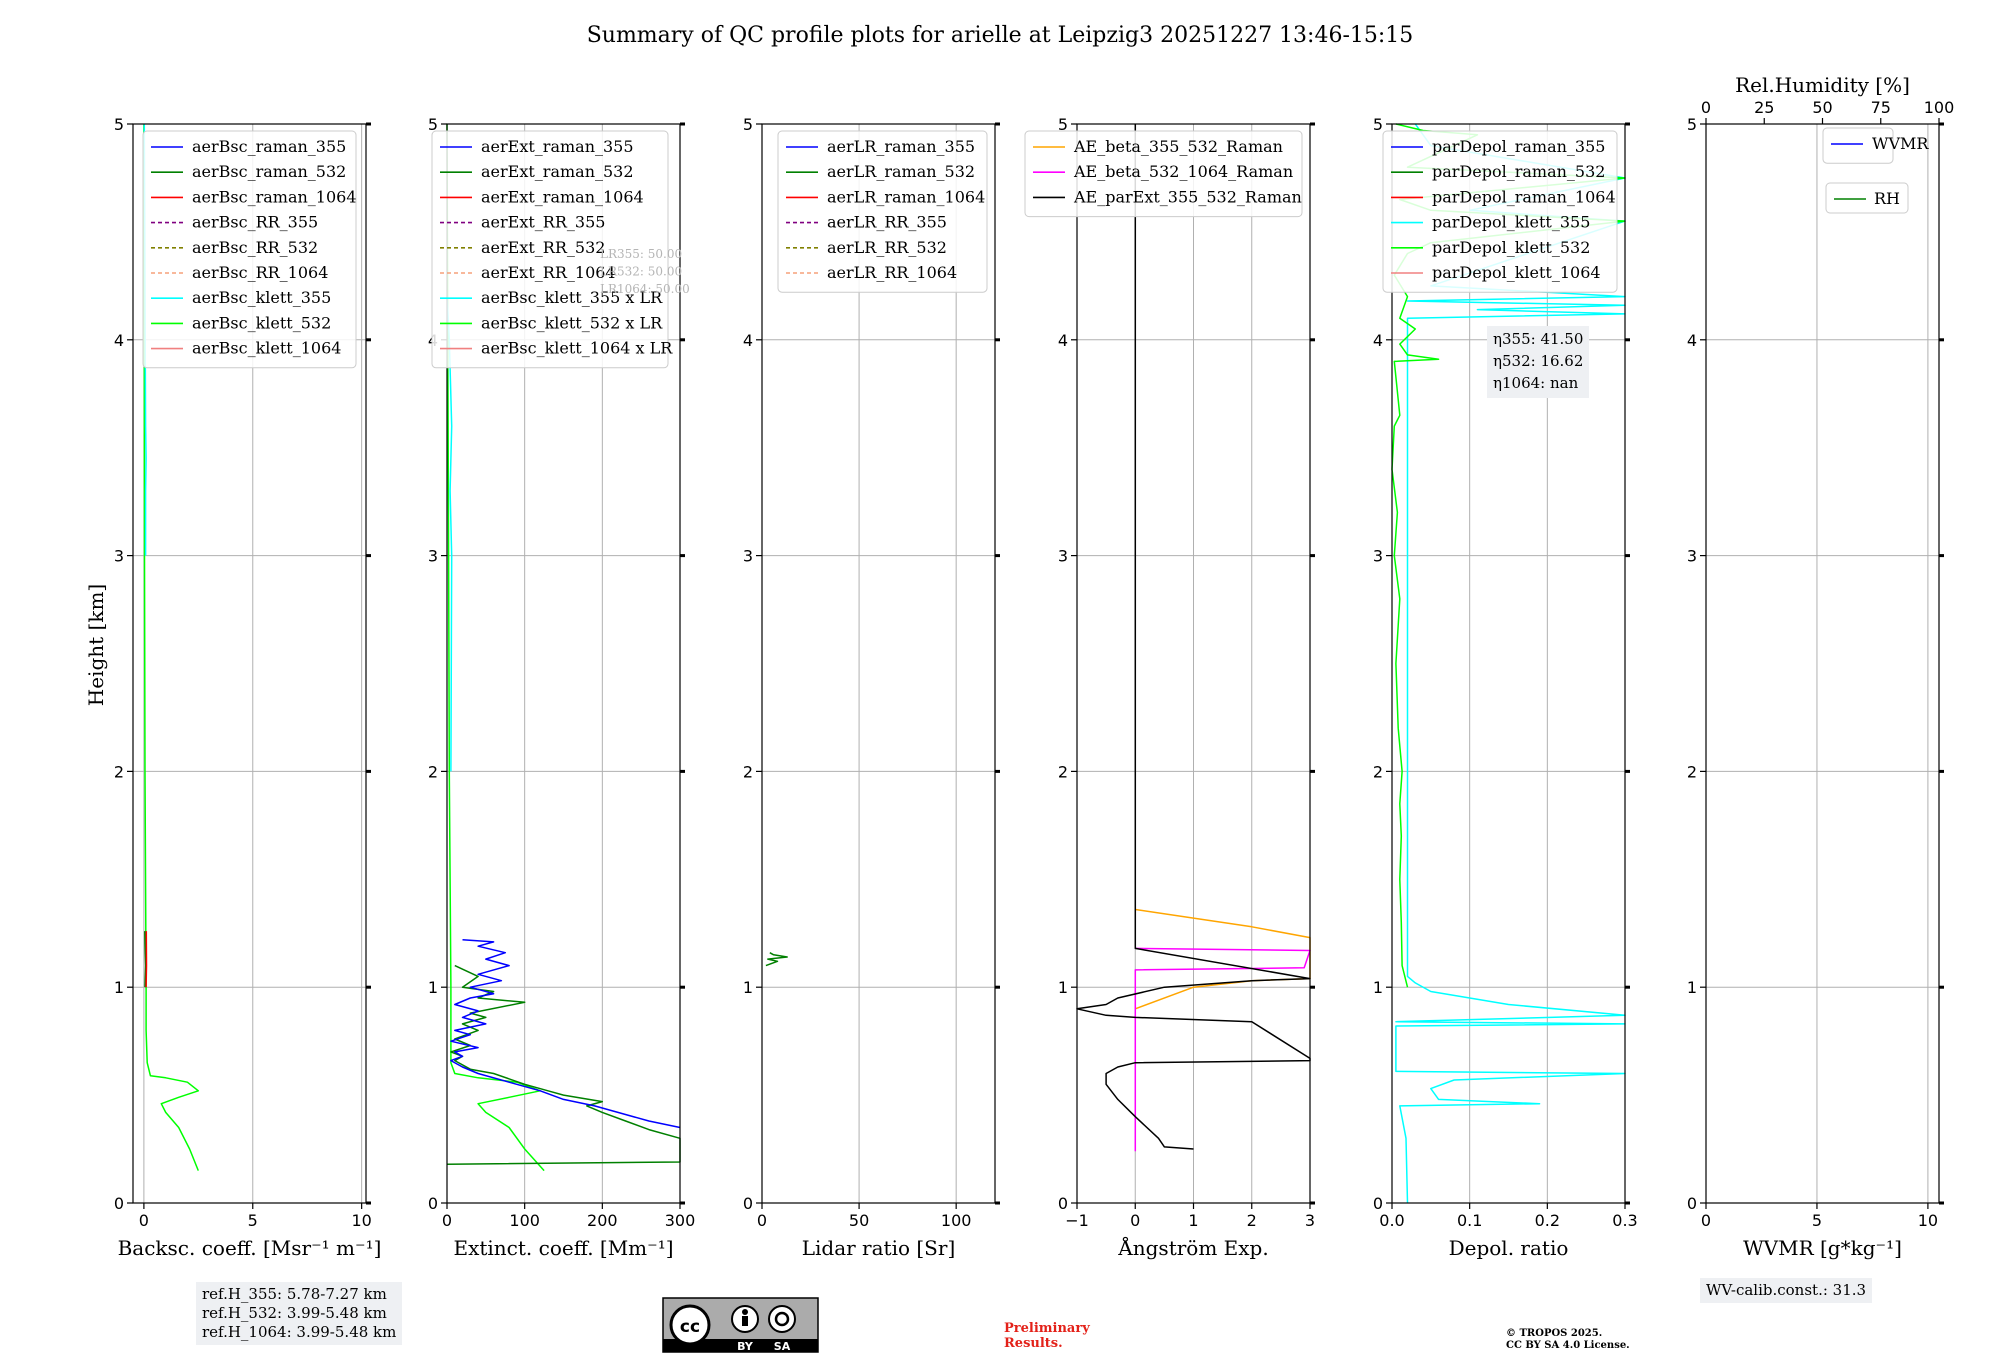 The image size is (2000, 1360). I want to click on x-tick-label: 300, so click(680, 1220).